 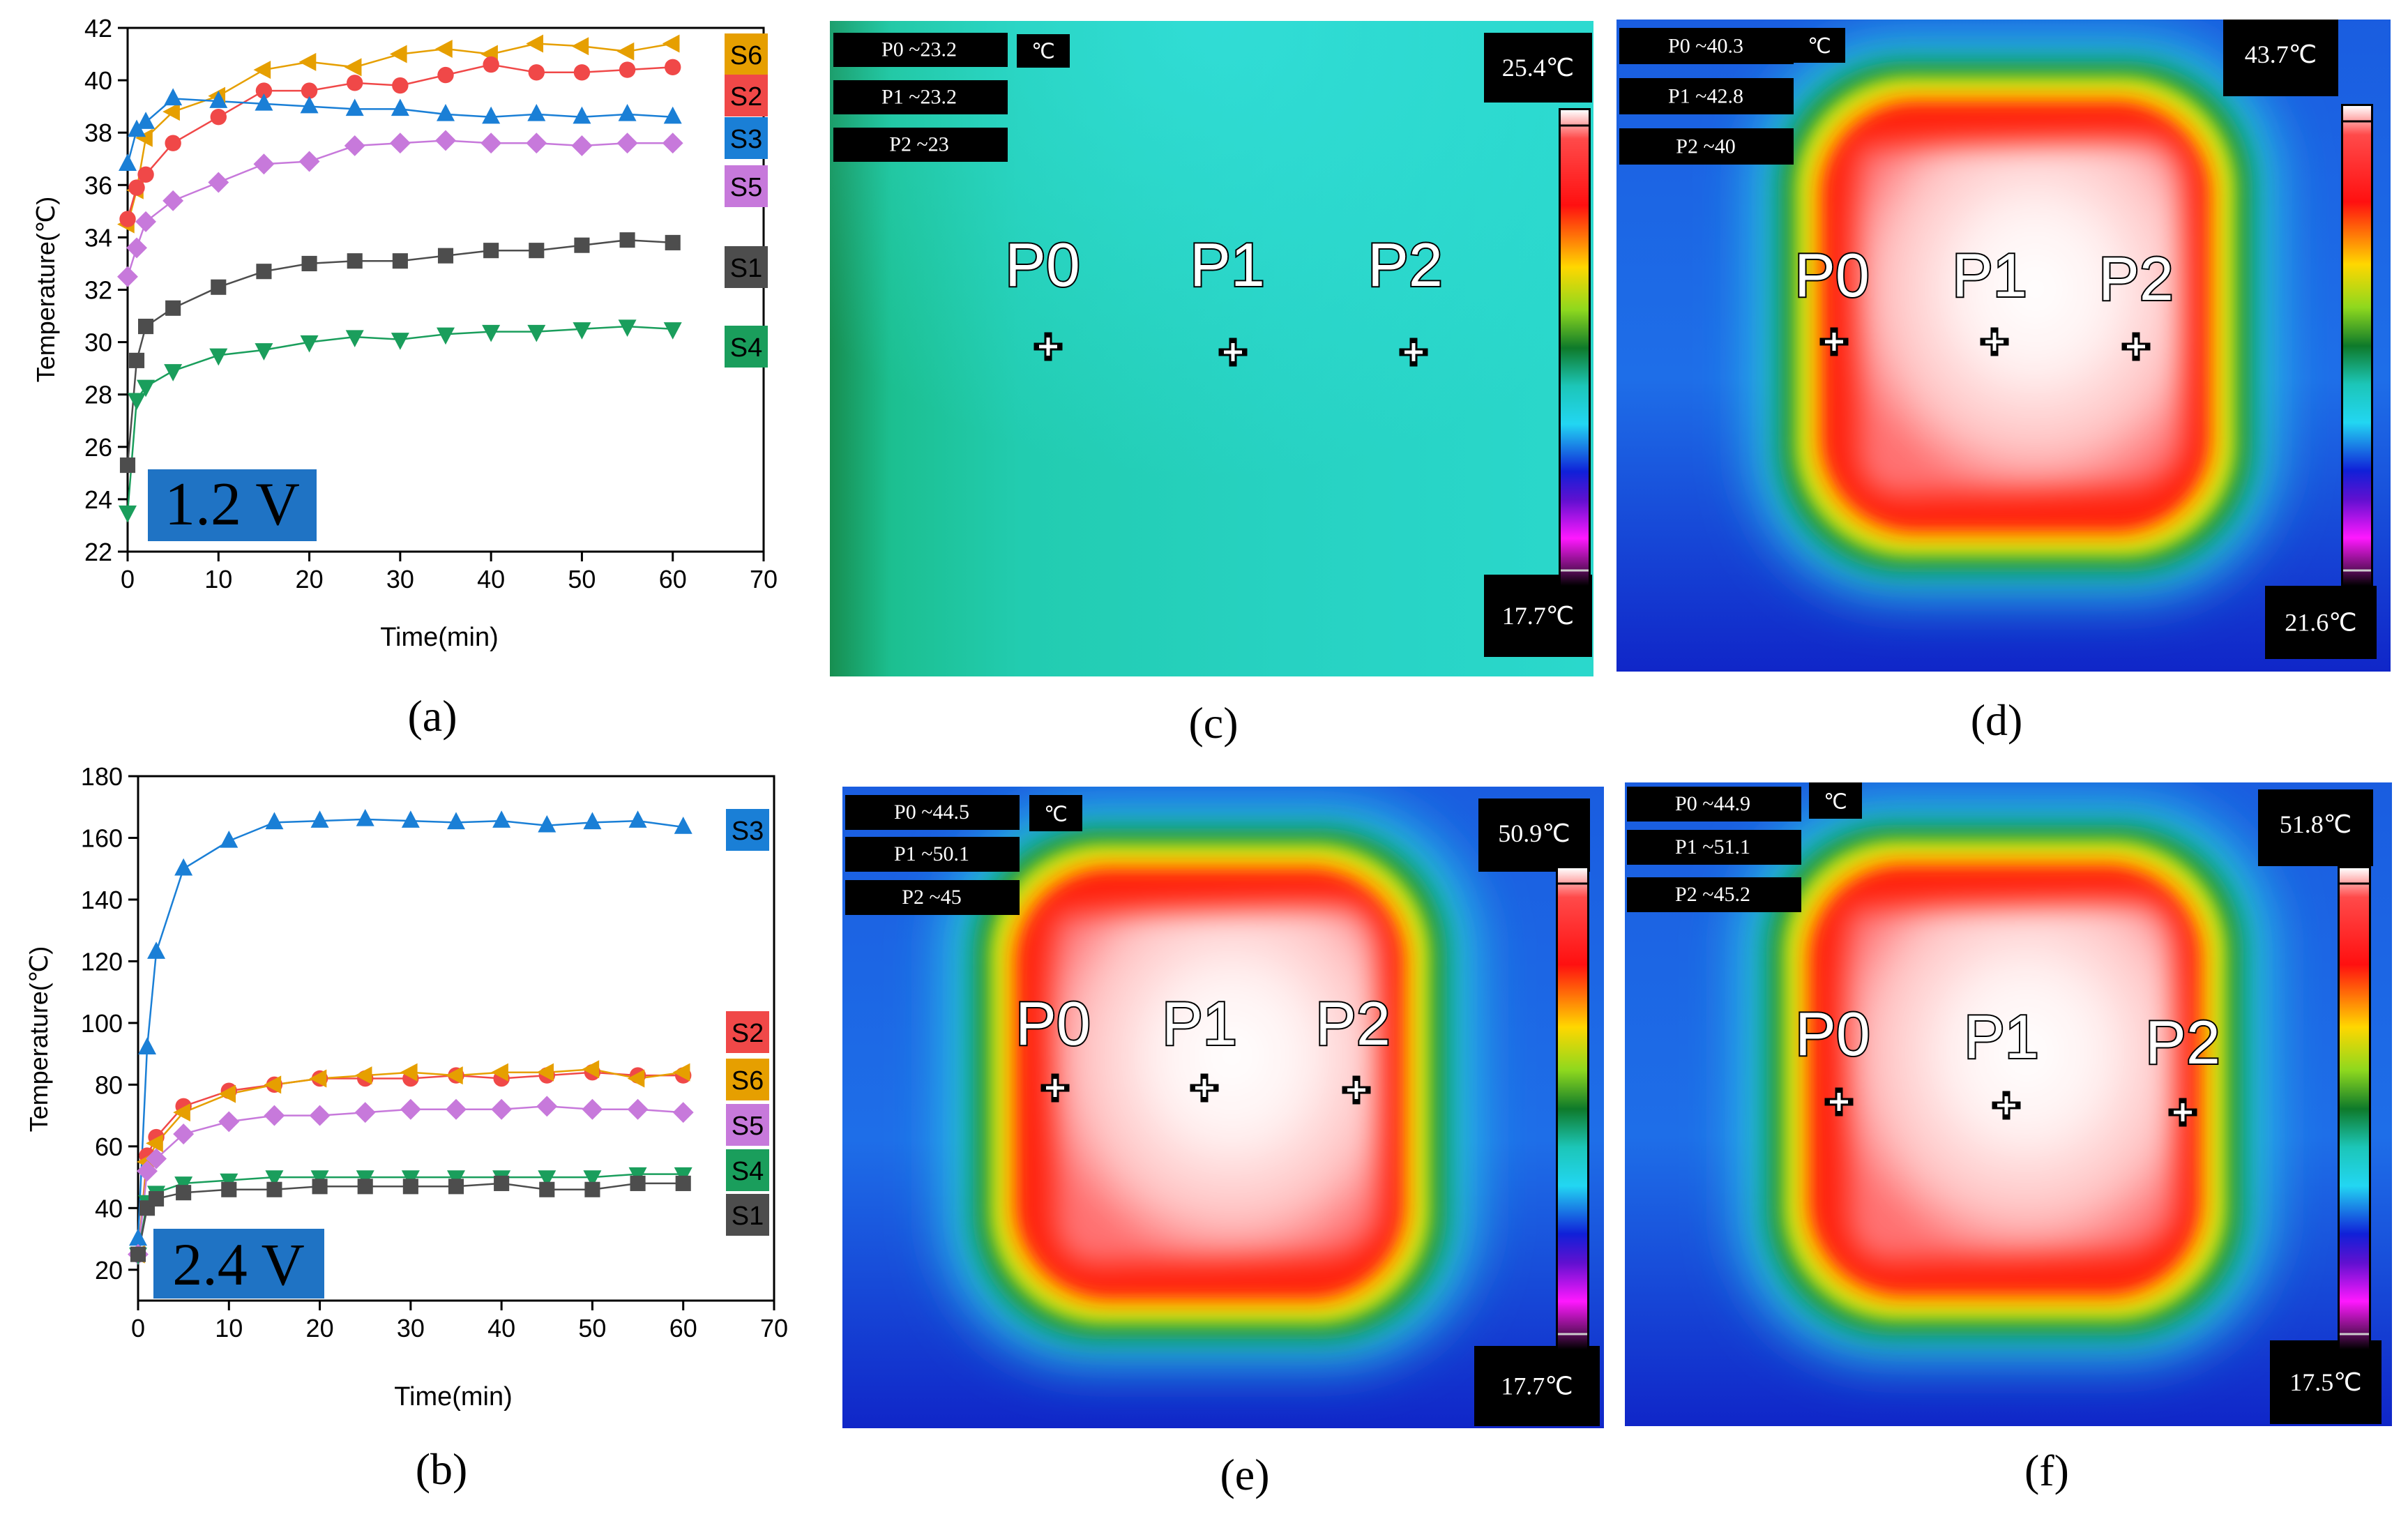 What do you see at coordinates (931, 812) in the screenshot?
I see `readout-p0: P0 ~44.5` at bounding box center [931, 812].